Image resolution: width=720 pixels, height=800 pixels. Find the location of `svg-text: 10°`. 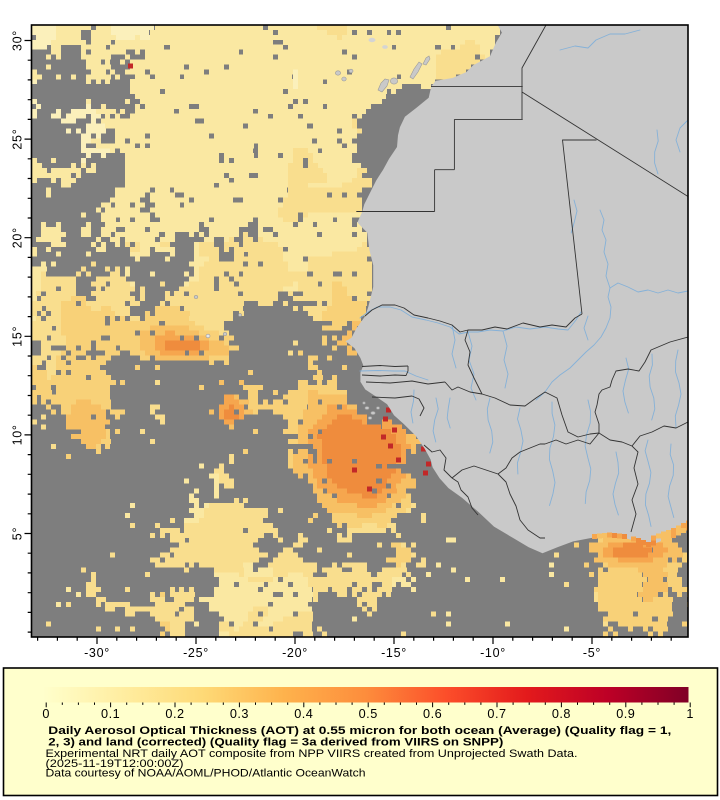

svg-text: 10° is located at coordinates (18, 434).